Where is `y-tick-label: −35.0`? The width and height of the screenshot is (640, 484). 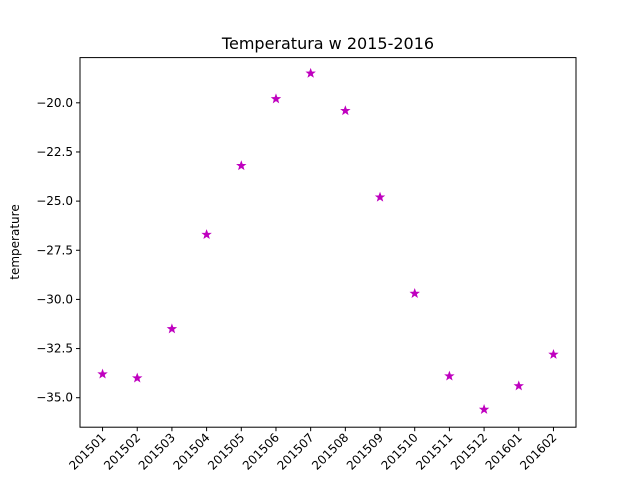 y-tick-label: −35.0 is located at coordinates (54, 398).